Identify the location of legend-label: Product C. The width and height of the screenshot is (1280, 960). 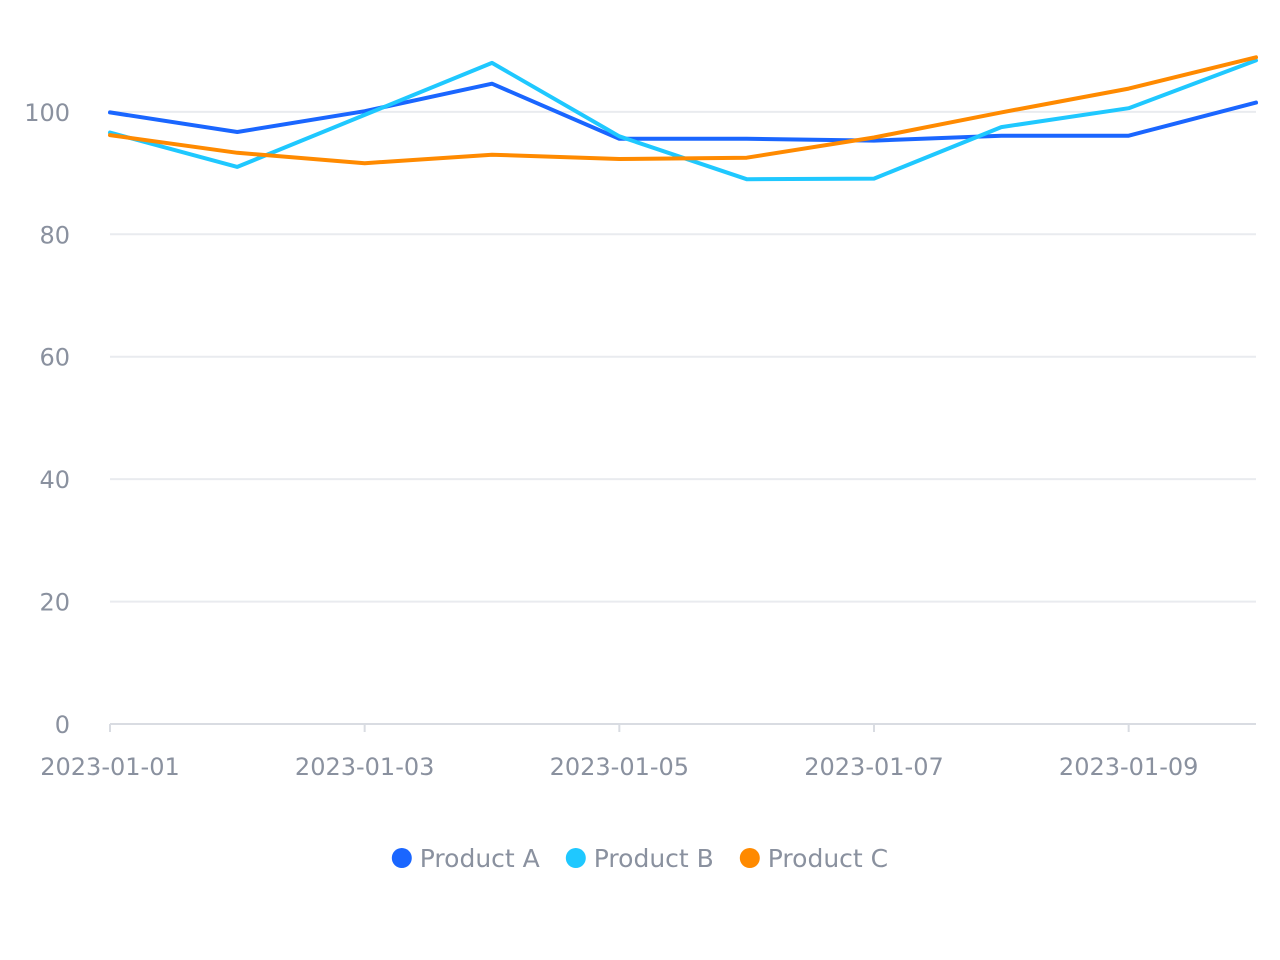
(828, 858).